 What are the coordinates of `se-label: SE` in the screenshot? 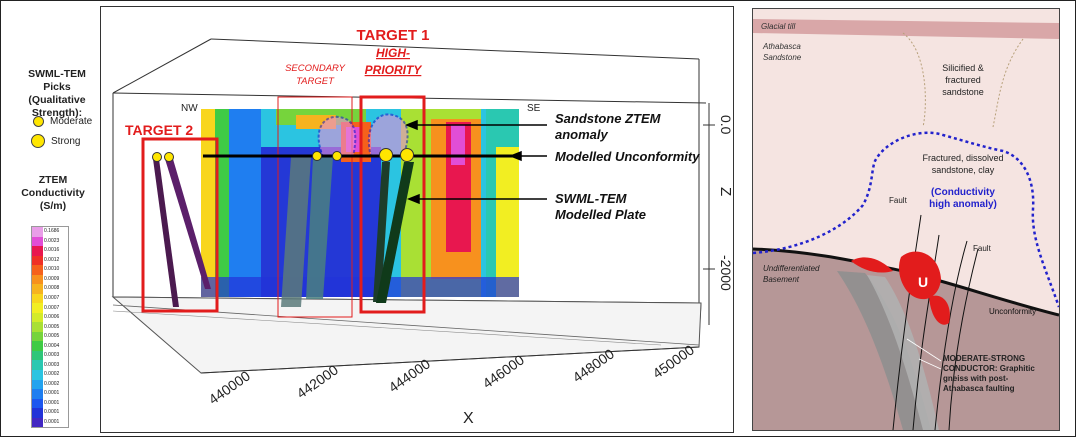 It's located at (534, 108).